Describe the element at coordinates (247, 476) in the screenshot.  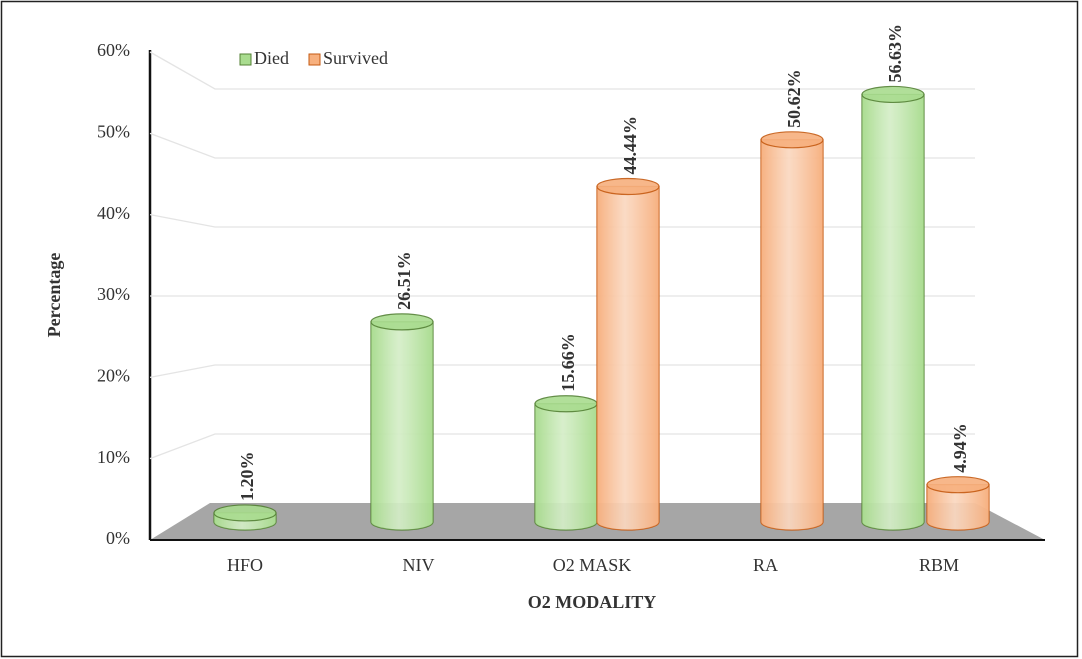
I see `value-label: 1.20%` at that location.